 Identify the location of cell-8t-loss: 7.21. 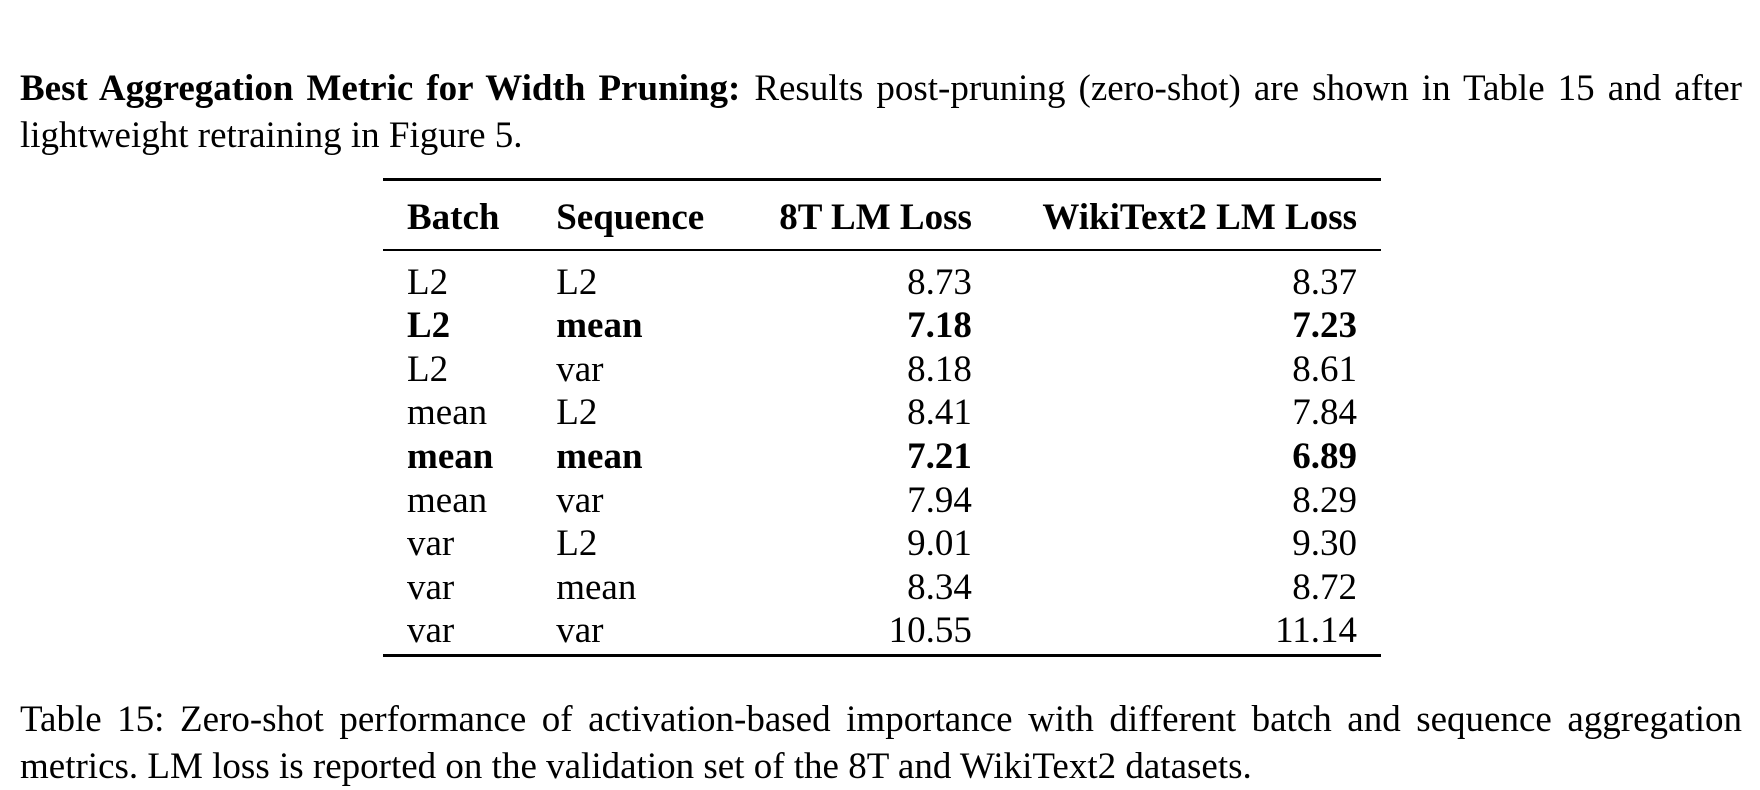
(939, 457).